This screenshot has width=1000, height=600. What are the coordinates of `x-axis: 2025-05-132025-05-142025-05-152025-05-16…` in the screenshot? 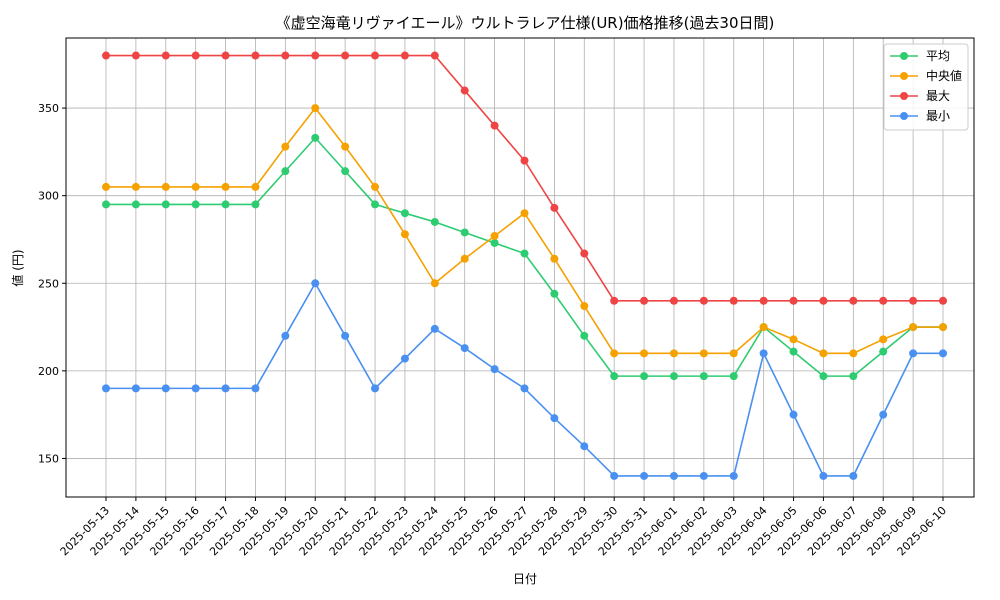 It's located at (503, 527).